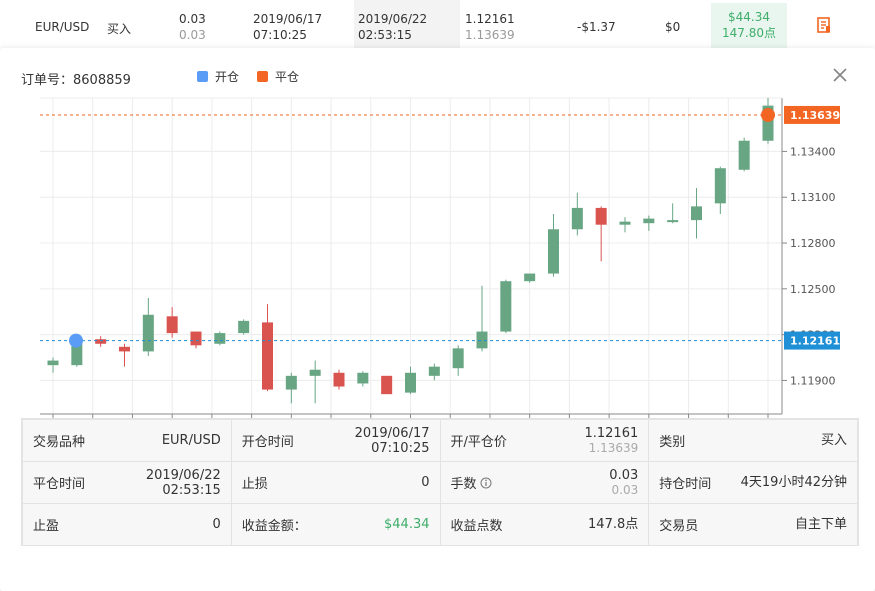  What do you see at coordinates (673, 27) in the screenshot?
I see `row-commission: $0` at bounding box center [673, 27].